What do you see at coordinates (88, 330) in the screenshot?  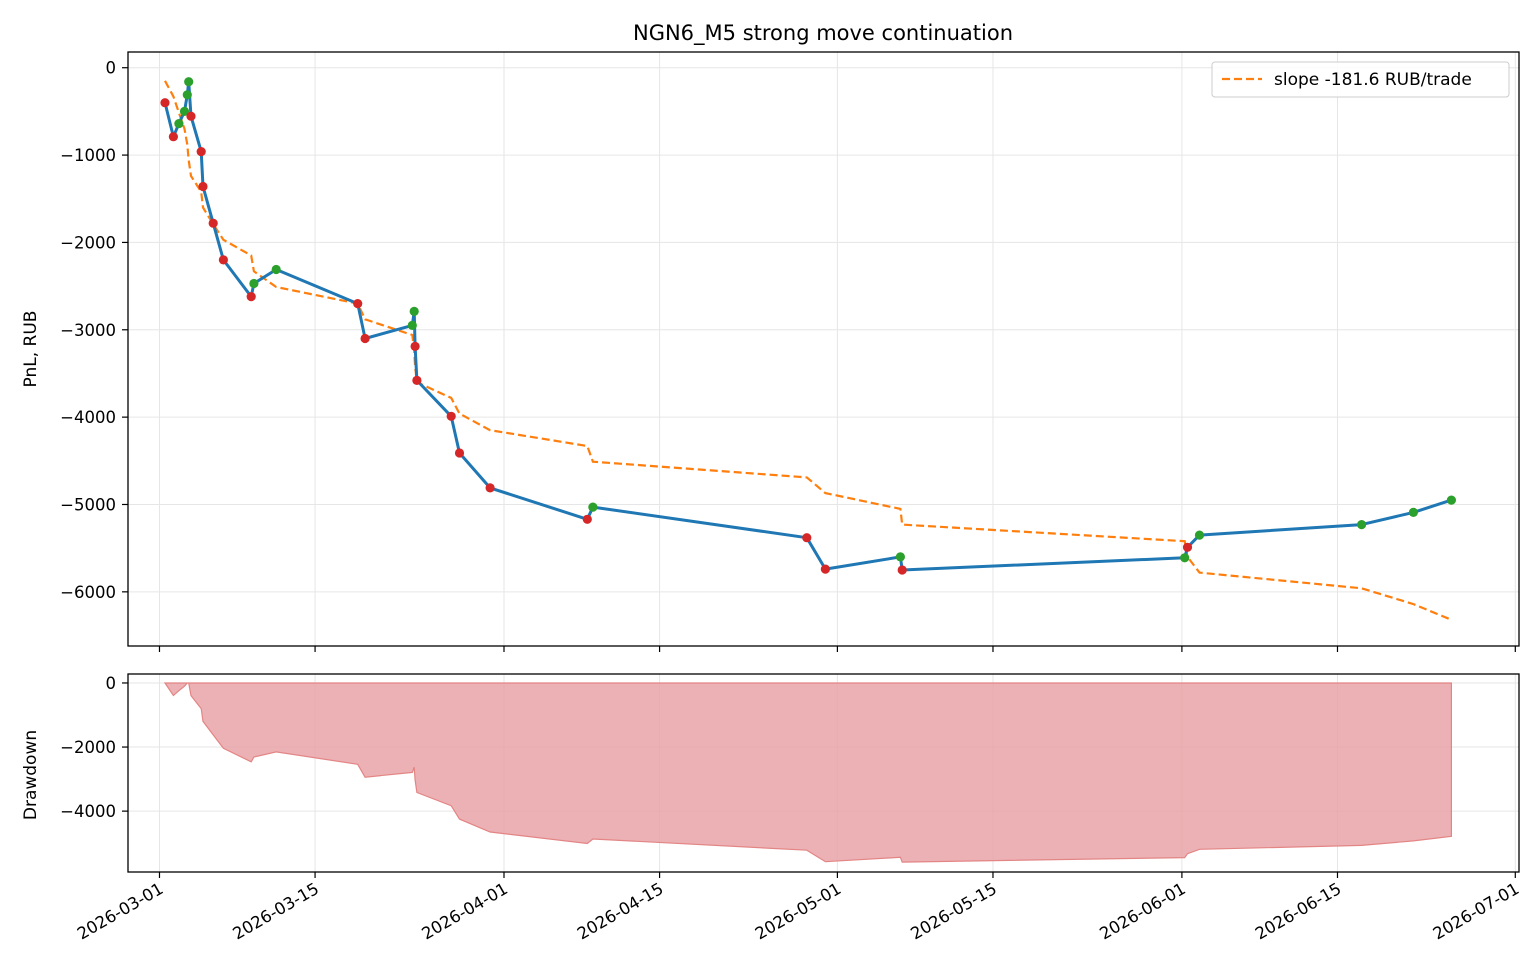 I see `pnl-y-tick-label: −3000` at bounding box center [88, 330].